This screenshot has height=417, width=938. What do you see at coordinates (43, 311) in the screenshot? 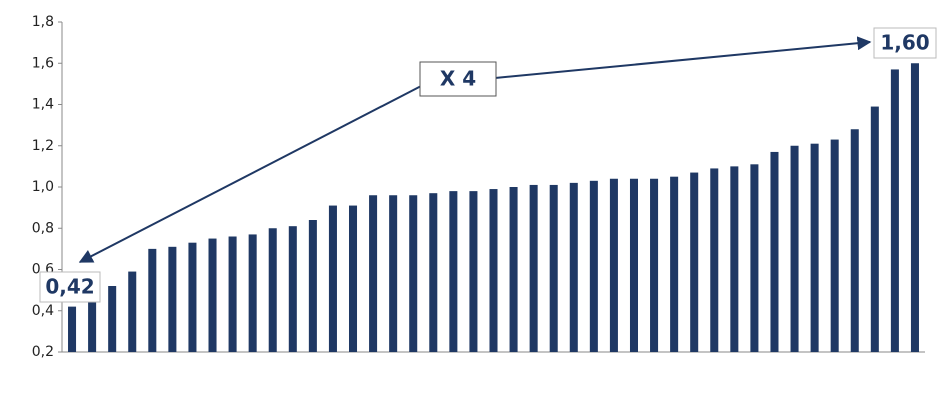
I see `y-tick-label: 0,4` at bounding box center [43, 311].